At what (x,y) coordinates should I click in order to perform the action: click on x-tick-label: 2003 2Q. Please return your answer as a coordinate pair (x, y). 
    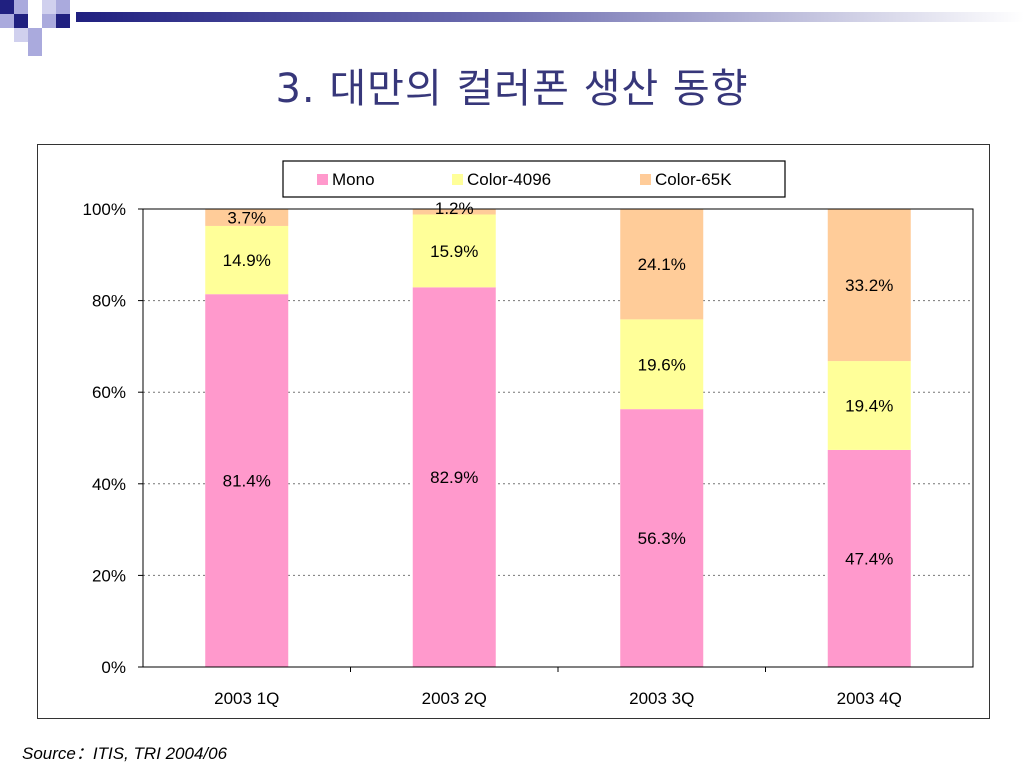
    Looking at the image, I should click on (454, 698).